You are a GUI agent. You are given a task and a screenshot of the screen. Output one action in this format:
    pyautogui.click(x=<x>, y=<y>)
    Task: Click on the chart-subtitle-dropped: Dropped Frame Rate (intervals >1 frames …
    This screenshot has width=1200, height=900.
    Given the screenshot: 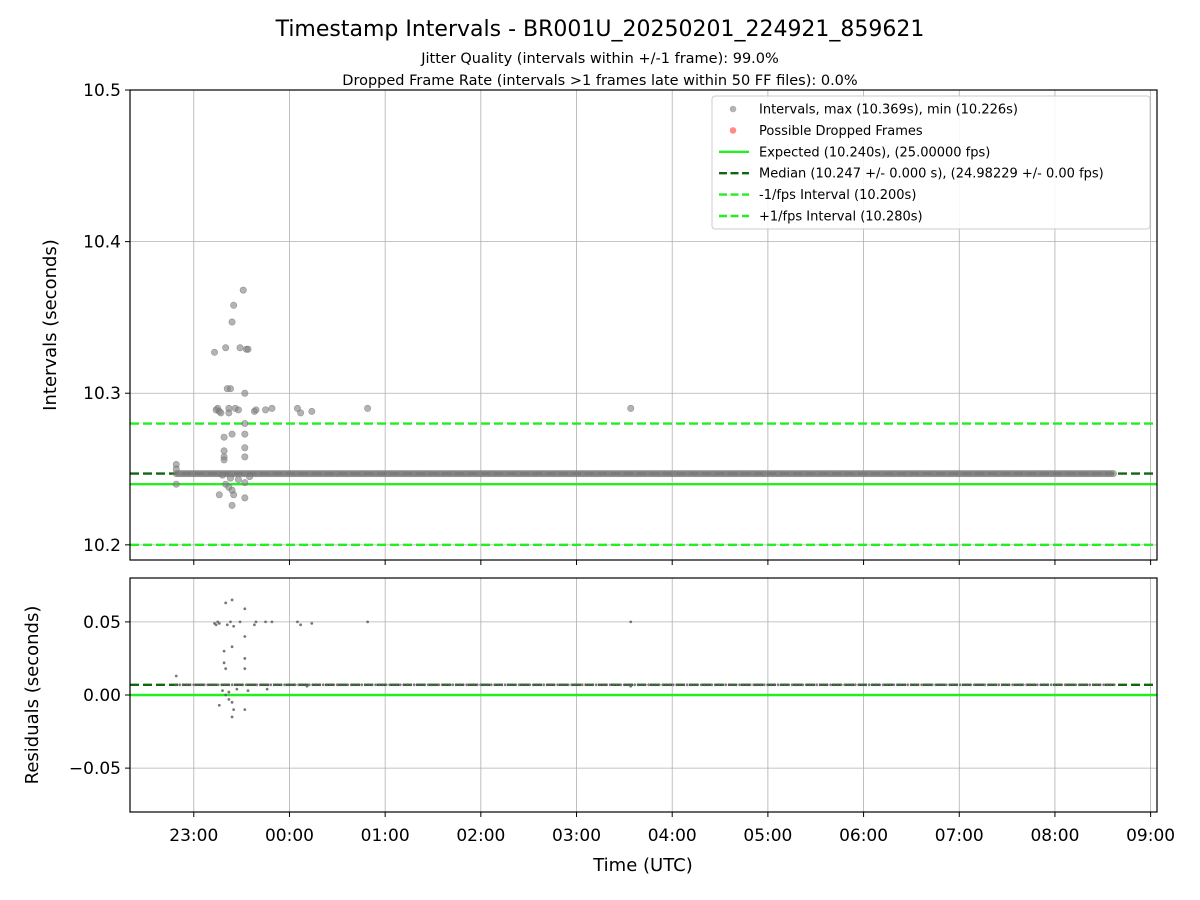 What is the action you would take?
    pyautogui.click(x=599, y=81)
    